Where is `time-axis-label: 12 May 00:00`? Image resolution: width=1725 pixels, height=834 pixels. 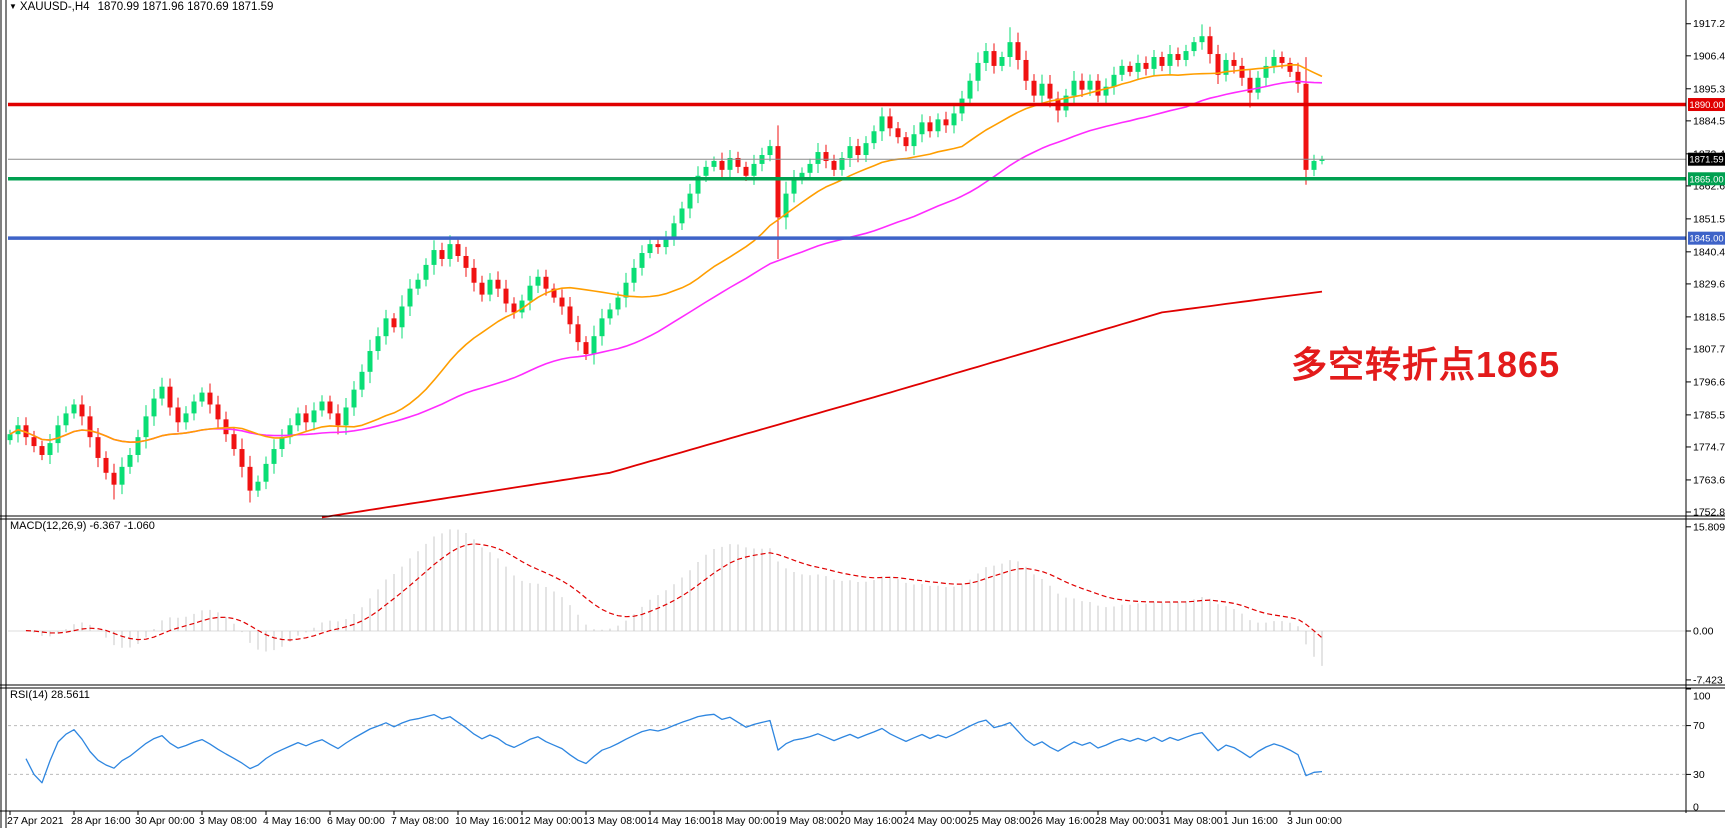 time-axis-label: 12 May 00:00 is located at coordinates (551, 821).